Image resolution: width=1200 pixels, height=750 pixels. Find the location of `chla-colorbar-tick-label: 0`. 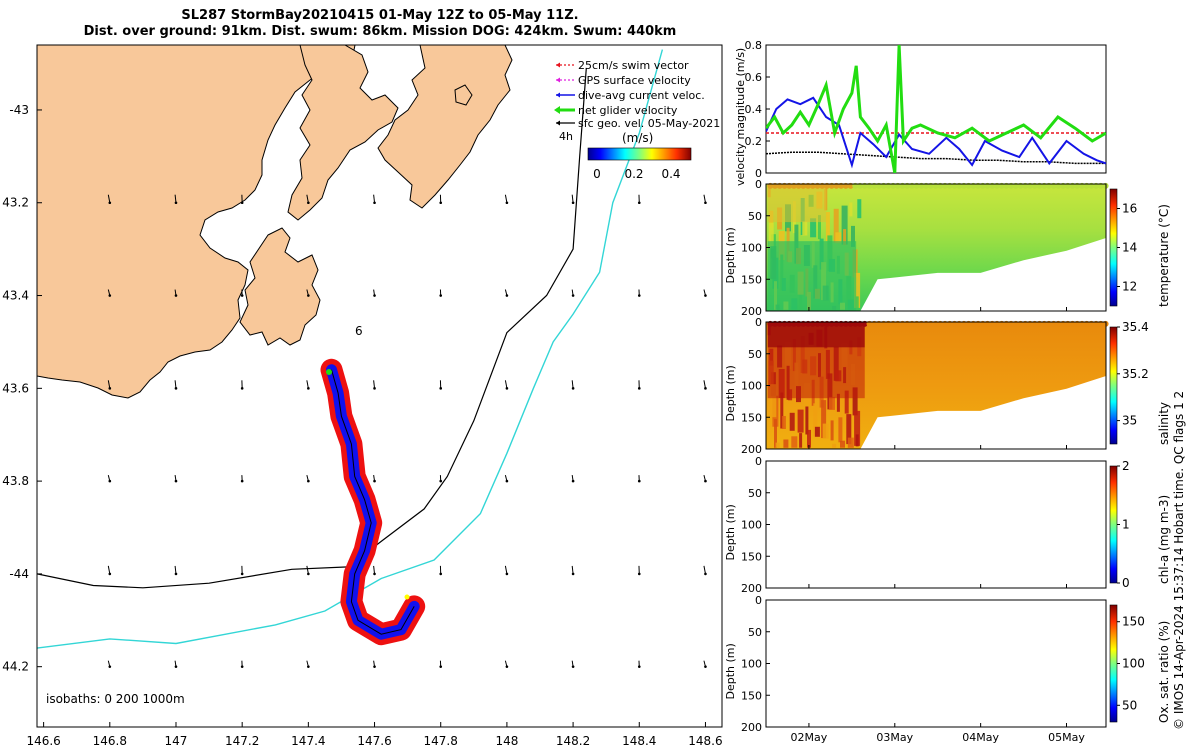

chla-colorbar-tick-label: 0 is located at coordinates (1126, 583).